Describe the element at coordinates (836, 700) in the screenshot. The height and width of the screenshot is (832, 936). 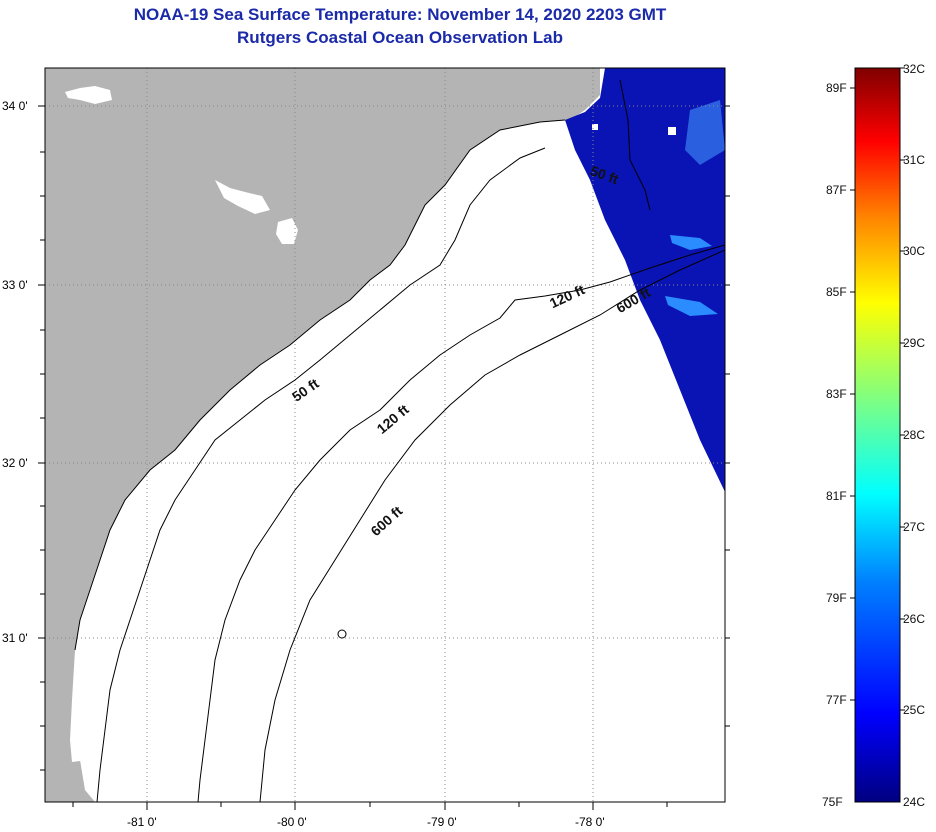
I see `fahrenheit-label: 77F` at that location.